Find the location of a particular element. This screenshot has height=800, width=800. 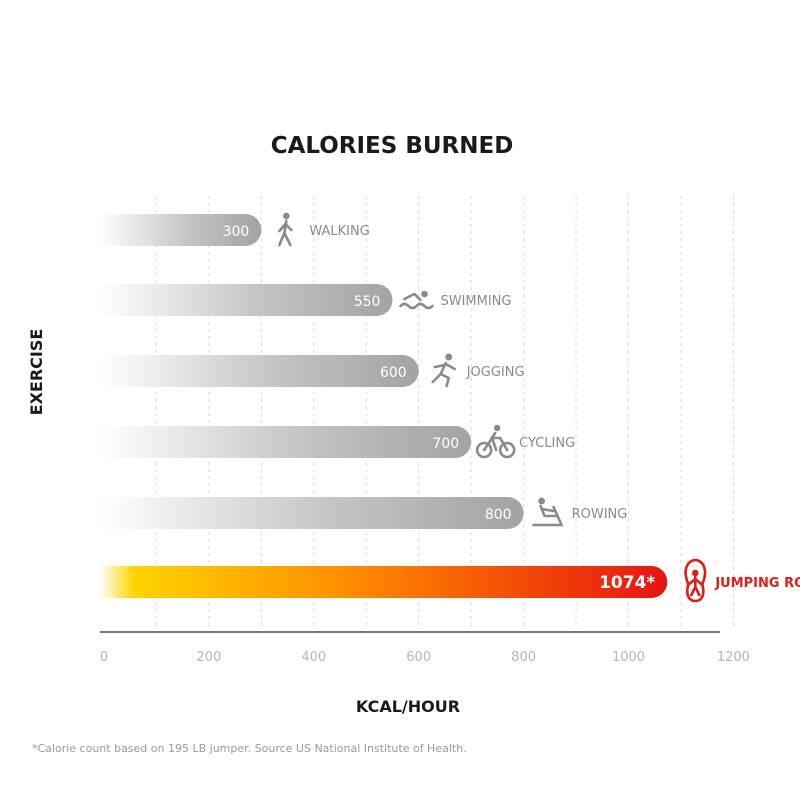

category-label: WALKING is located at coordinates (339, 231).